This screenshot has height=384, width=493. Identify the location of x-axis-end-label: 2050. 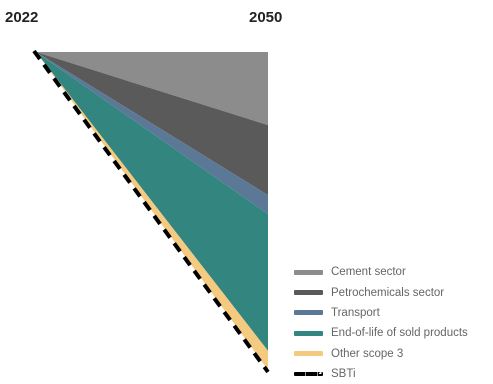
(266, 17).